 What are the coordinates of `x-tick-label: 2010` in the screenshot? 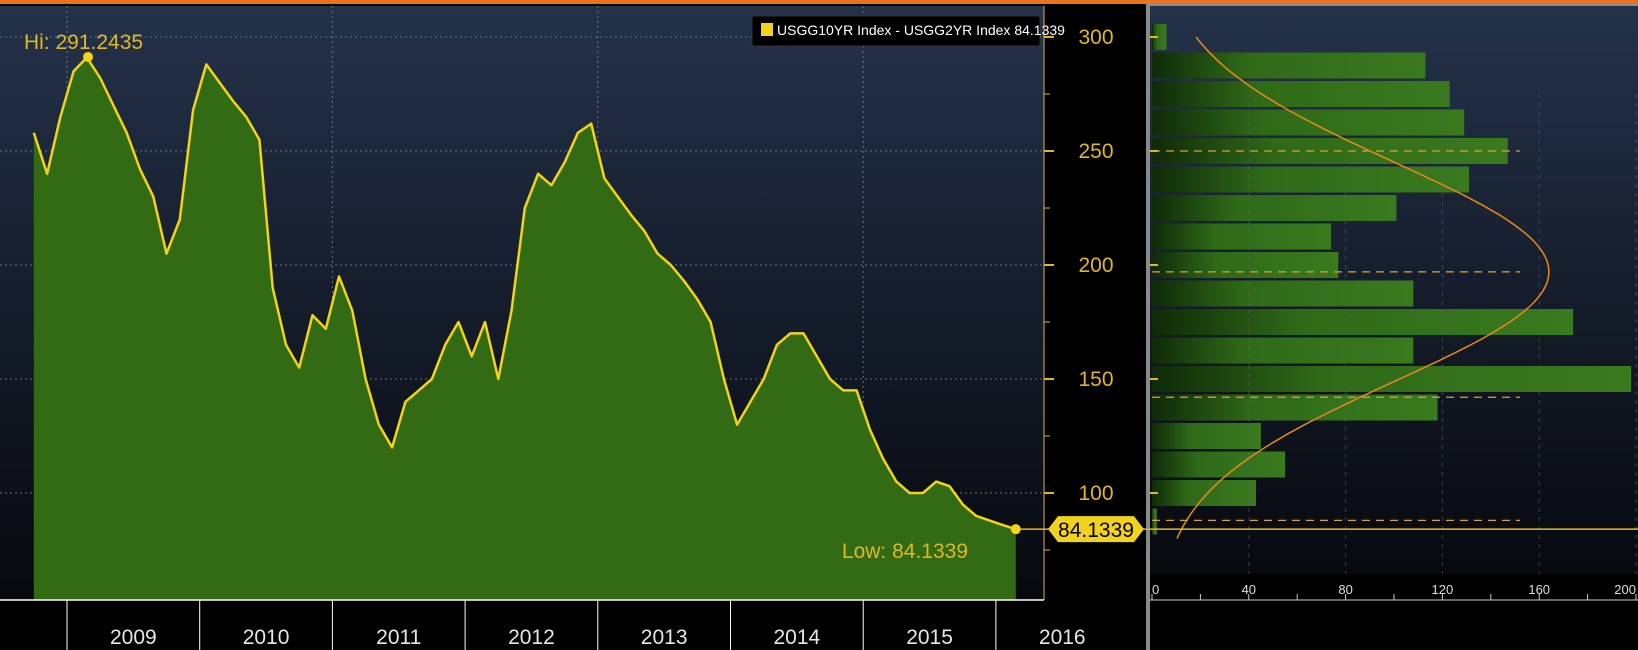 It's located at (266, 637).